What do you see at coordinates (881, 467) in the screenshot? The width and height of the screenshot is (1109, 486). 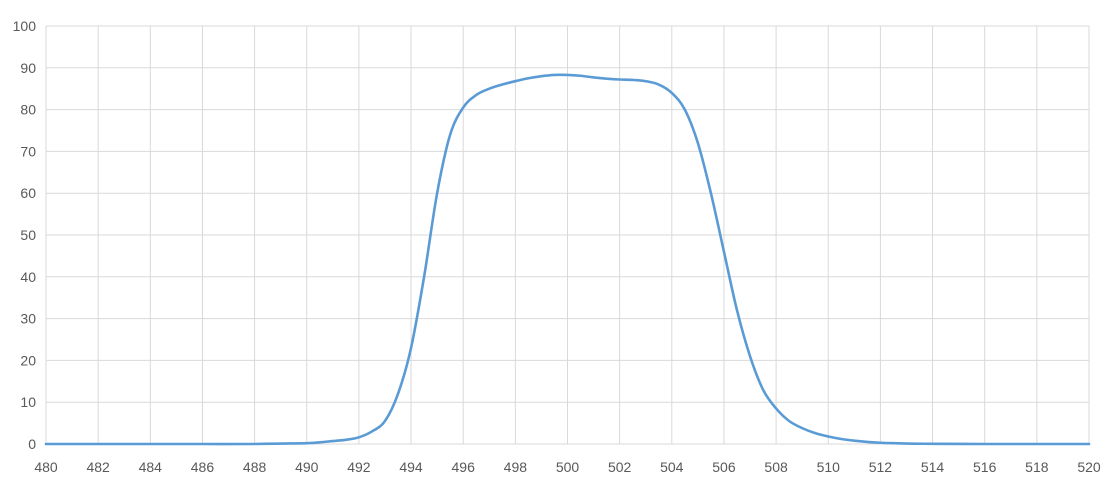 I see `x-tick-label: 512` at bounding box center [881, 467].